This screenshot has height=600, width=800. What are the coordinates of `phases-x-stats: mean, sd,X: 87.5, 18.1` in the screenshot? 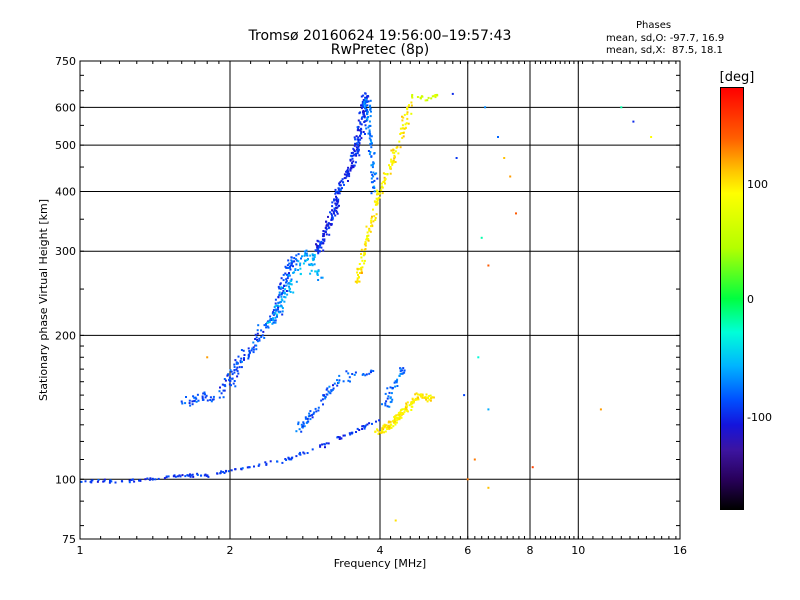 It's located at (664, 50).